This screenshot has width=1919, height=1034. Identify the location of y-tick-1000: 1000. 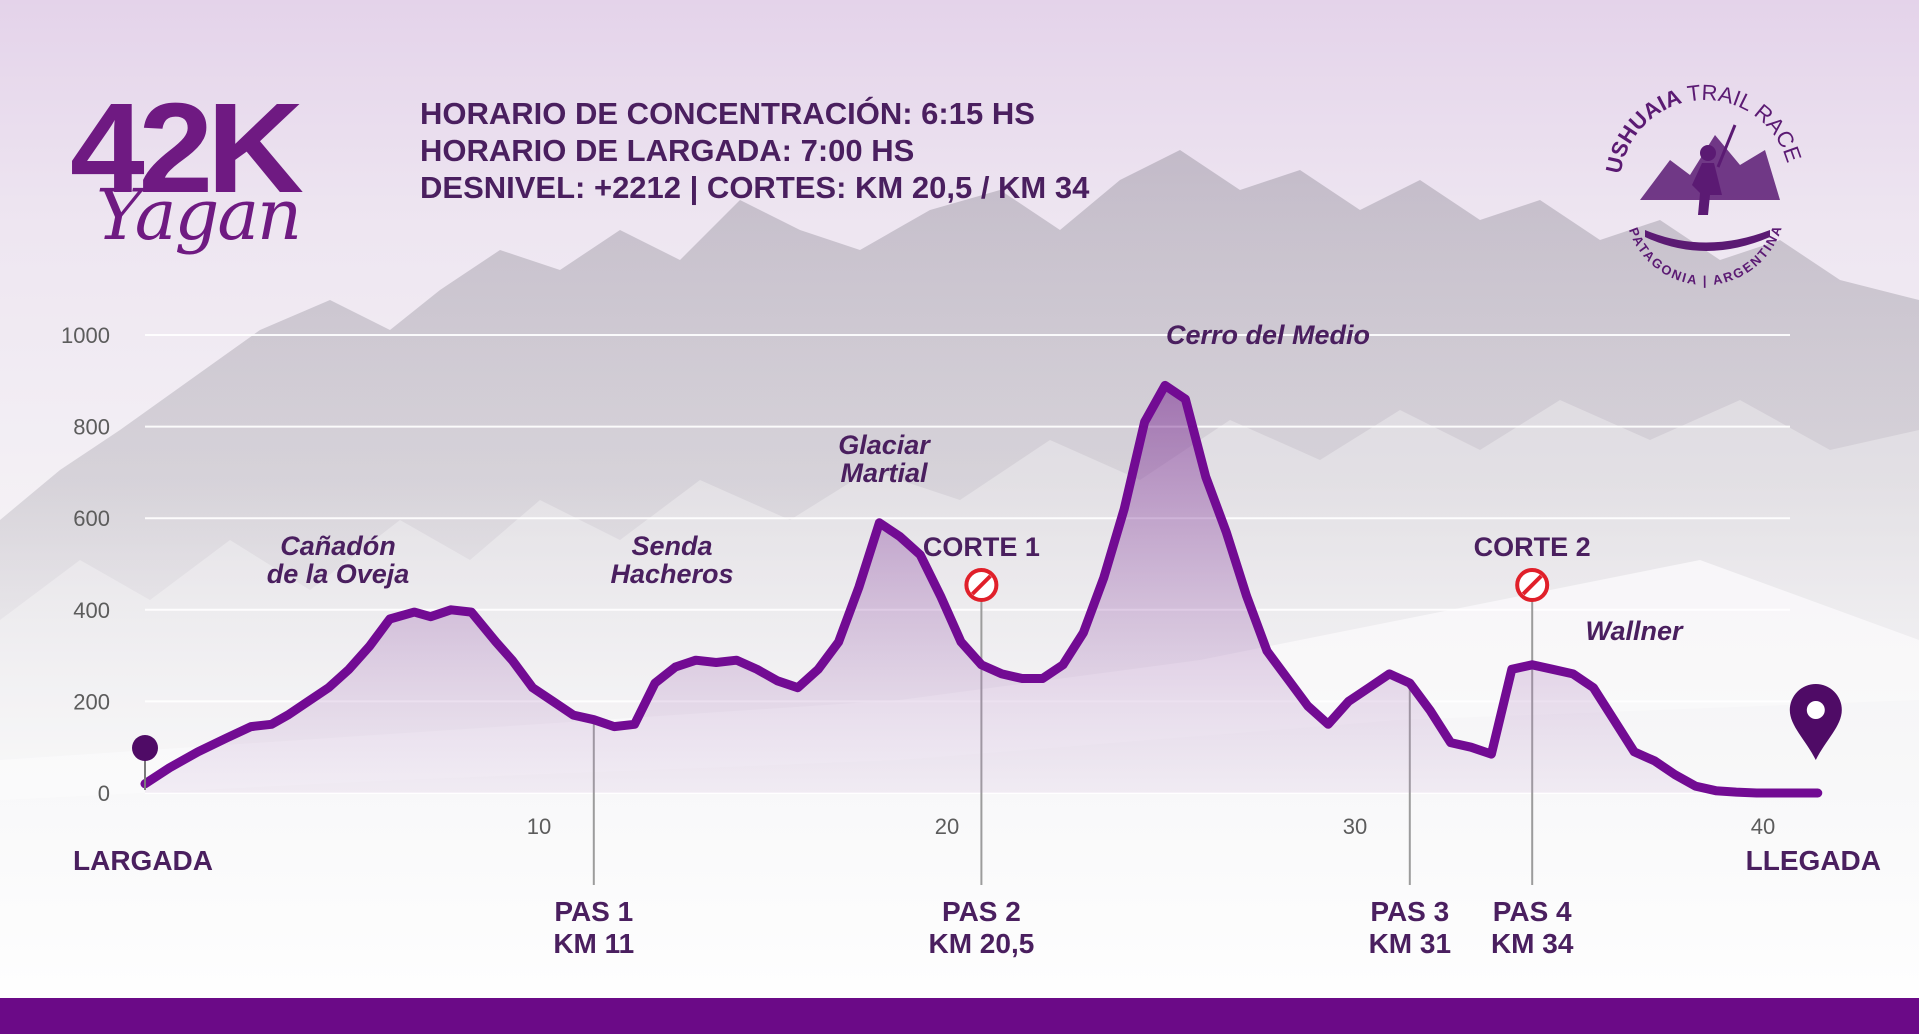
(85, 335).